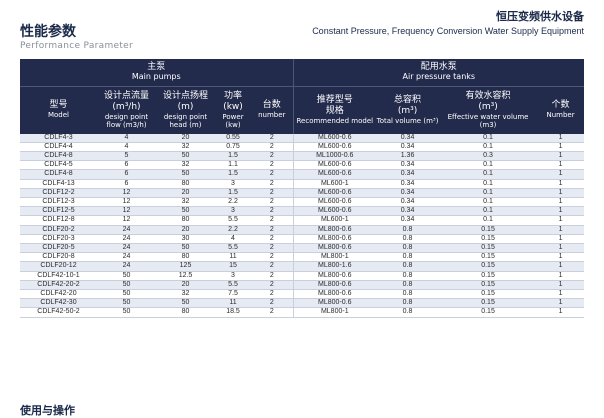  Describe the element at coordinates (58, 266) in the screenshot. I see `table-cell: CDLF20-12` at that location.